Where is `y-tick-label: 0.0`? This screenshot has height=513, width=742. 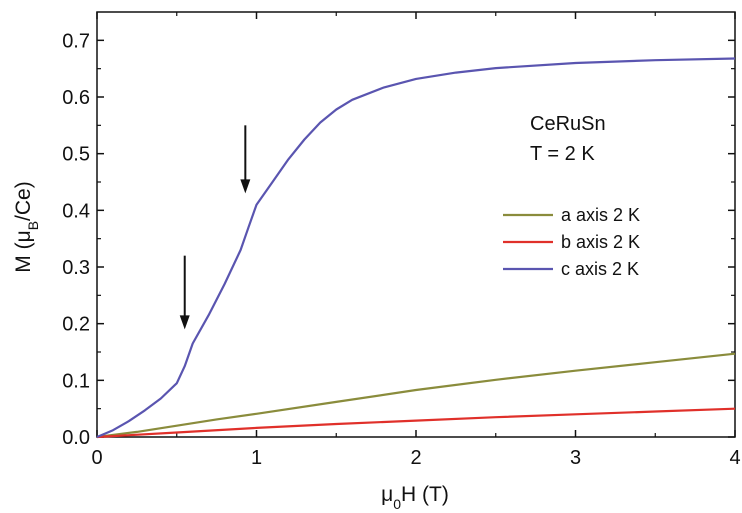 y-tick-label: 0.0 is located at coordinates (76, 438).